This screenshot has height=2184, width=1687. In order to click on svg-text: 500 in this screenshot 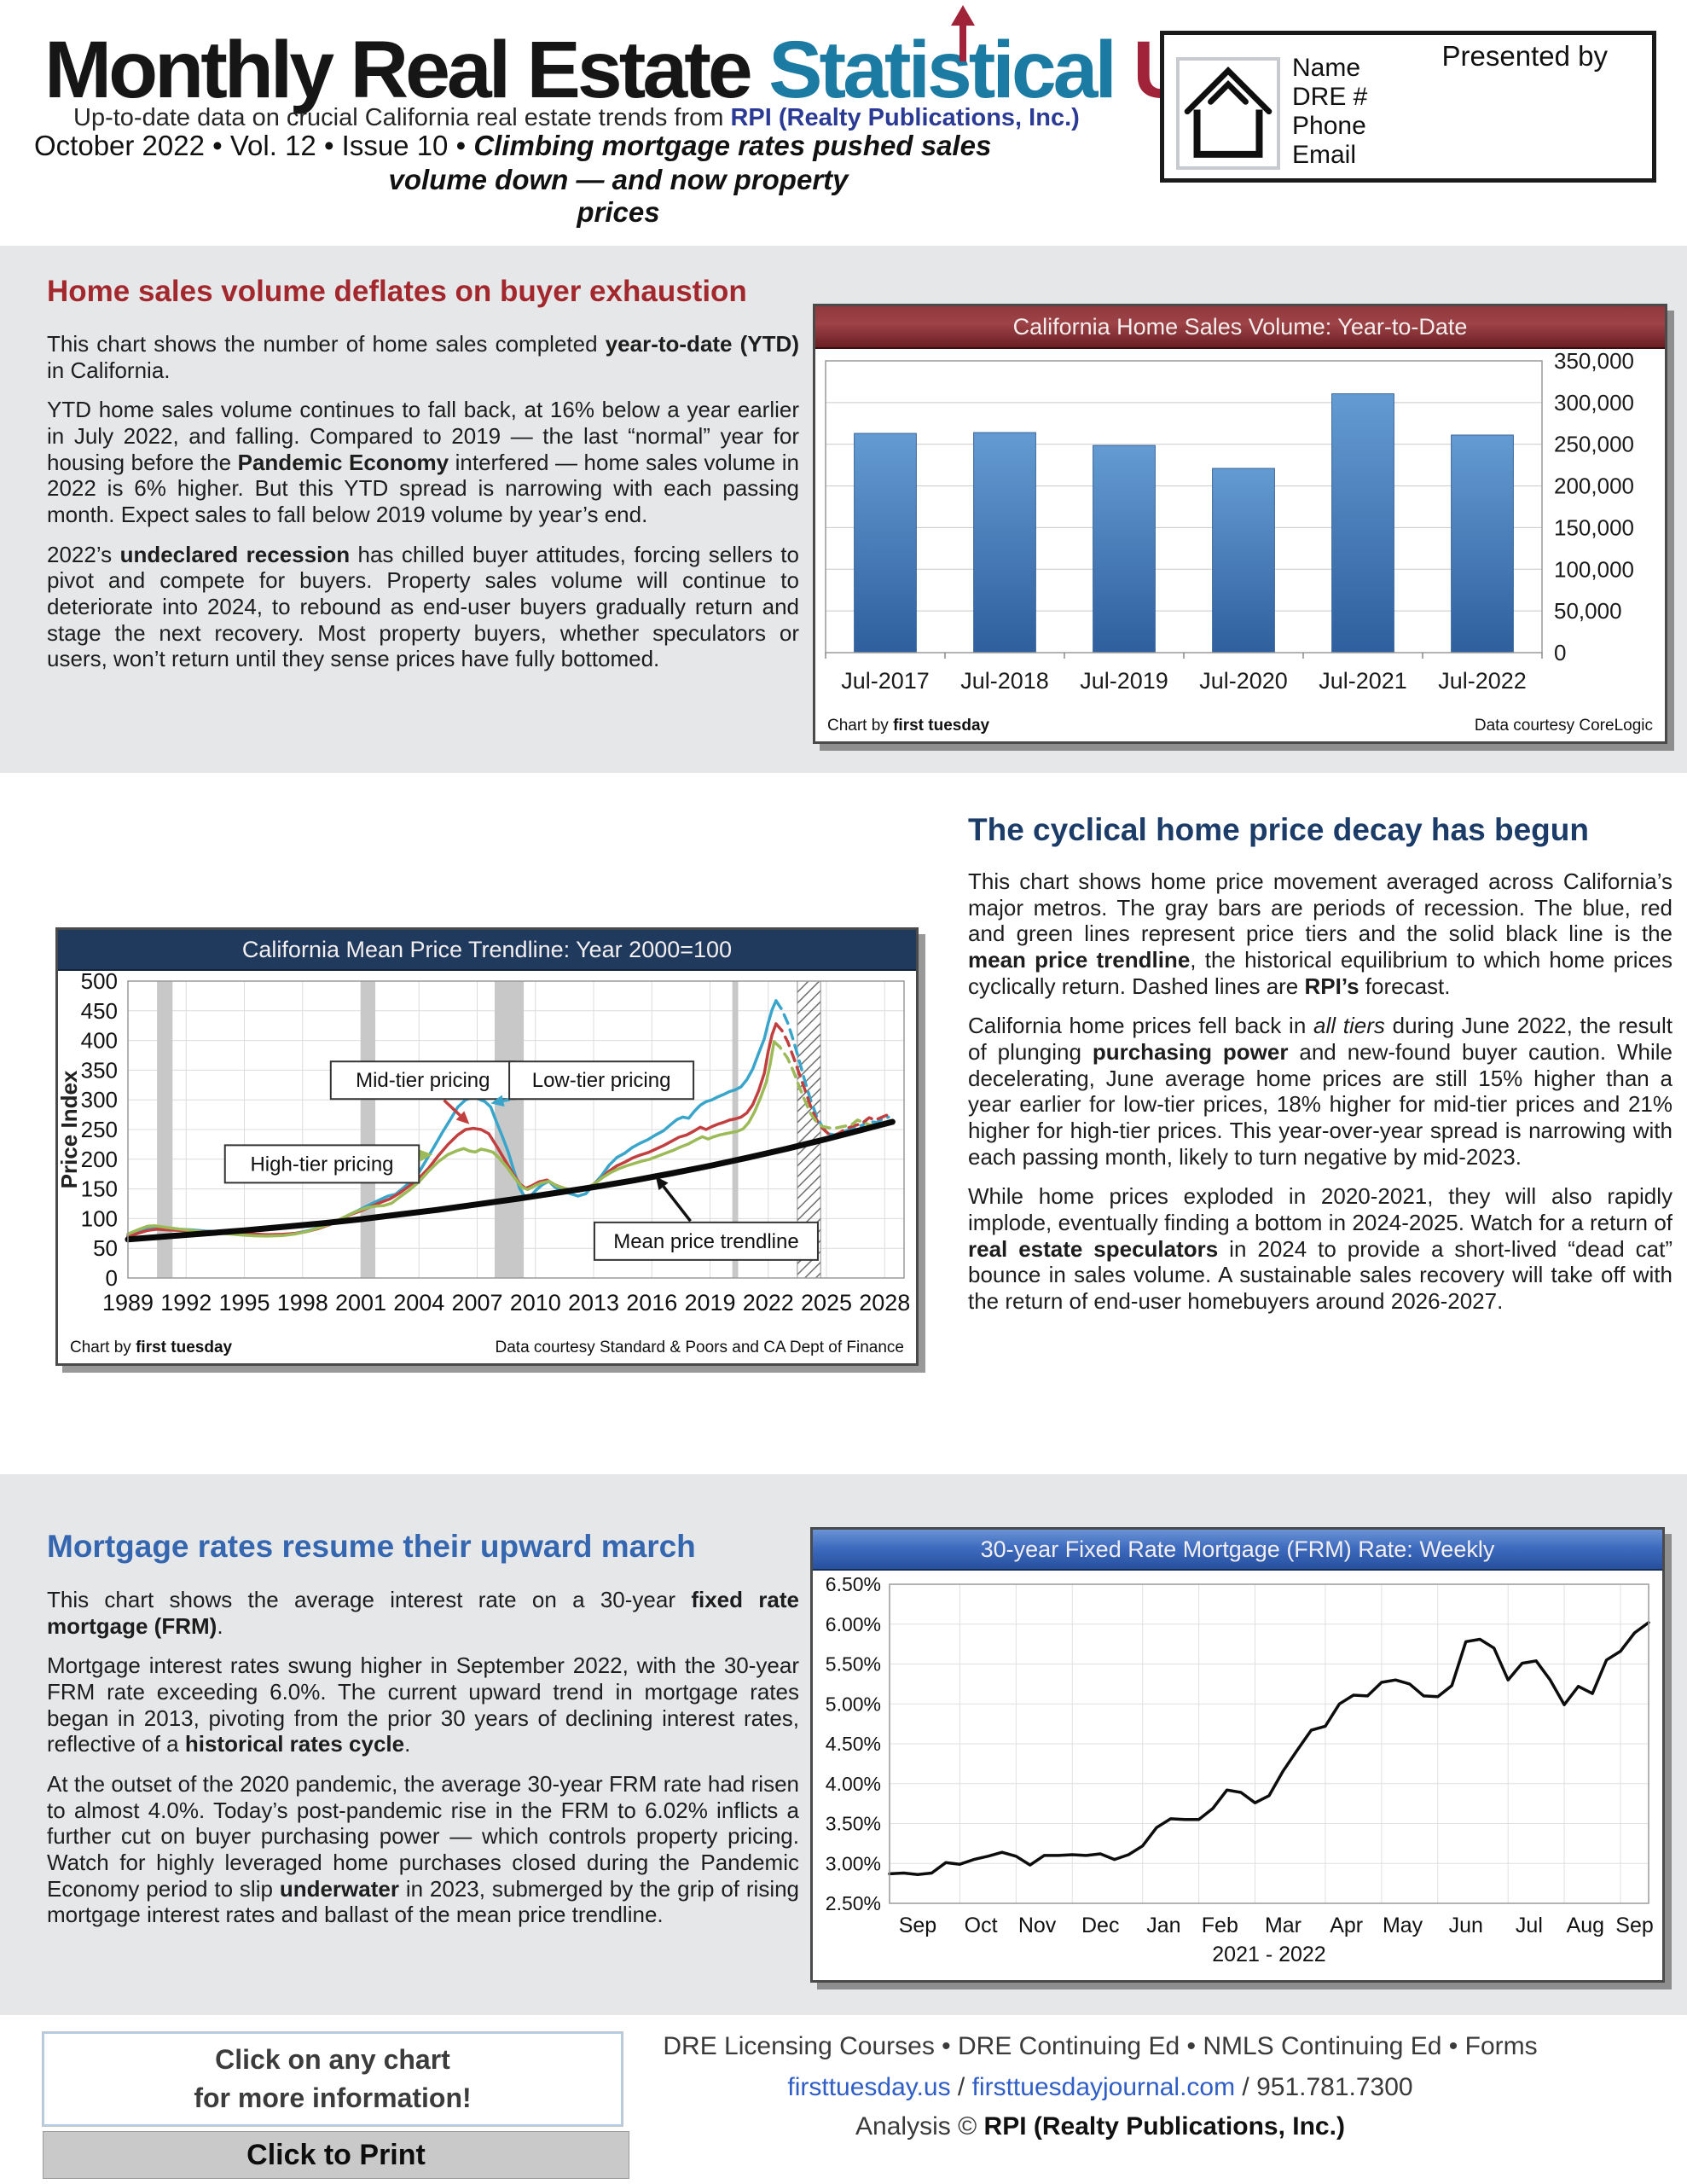, I will do `click(99, 983)`.